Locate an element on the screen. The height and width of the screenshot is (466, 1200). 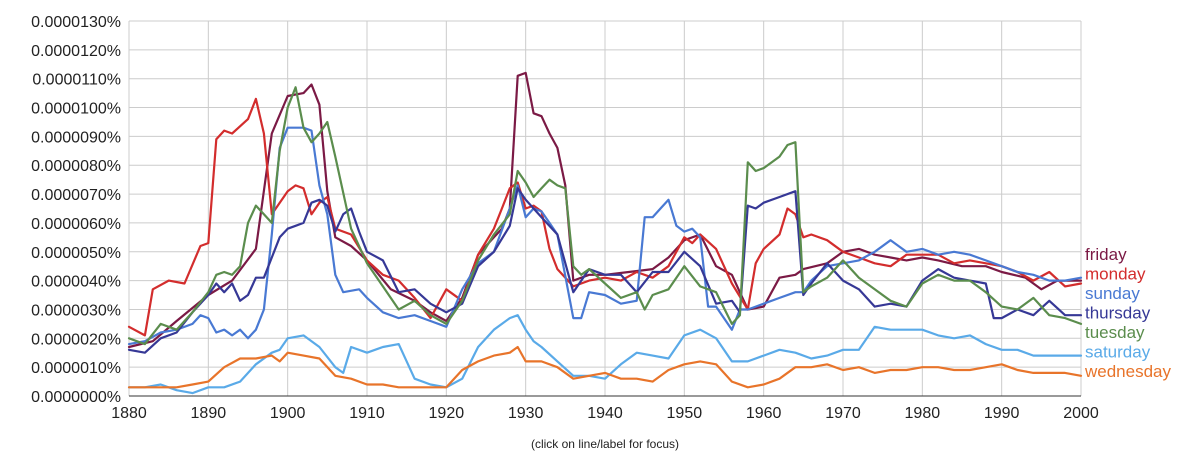
y-tick-label: 0.0000100% is located at coordinates (76, 109).